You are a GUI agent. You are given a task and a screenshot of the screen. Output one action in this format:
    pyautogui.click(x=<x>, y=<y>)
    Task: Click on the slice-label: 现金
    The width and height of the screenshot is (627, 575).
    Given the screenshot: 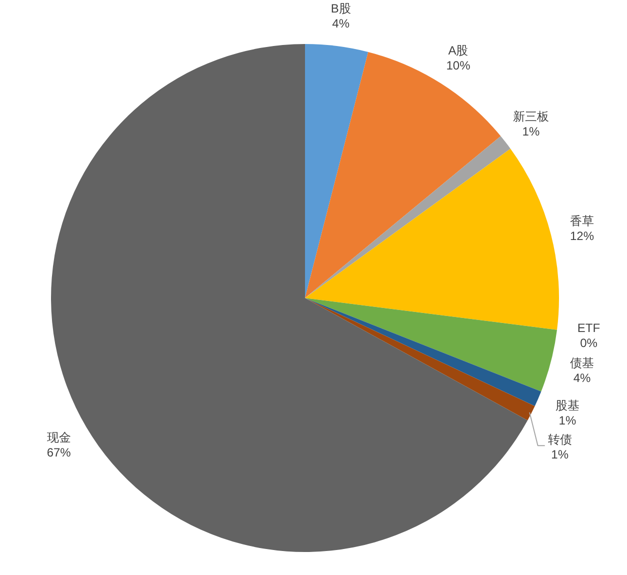 What is the action you would take?
    pyautogui.click(x=58, y=437)
    